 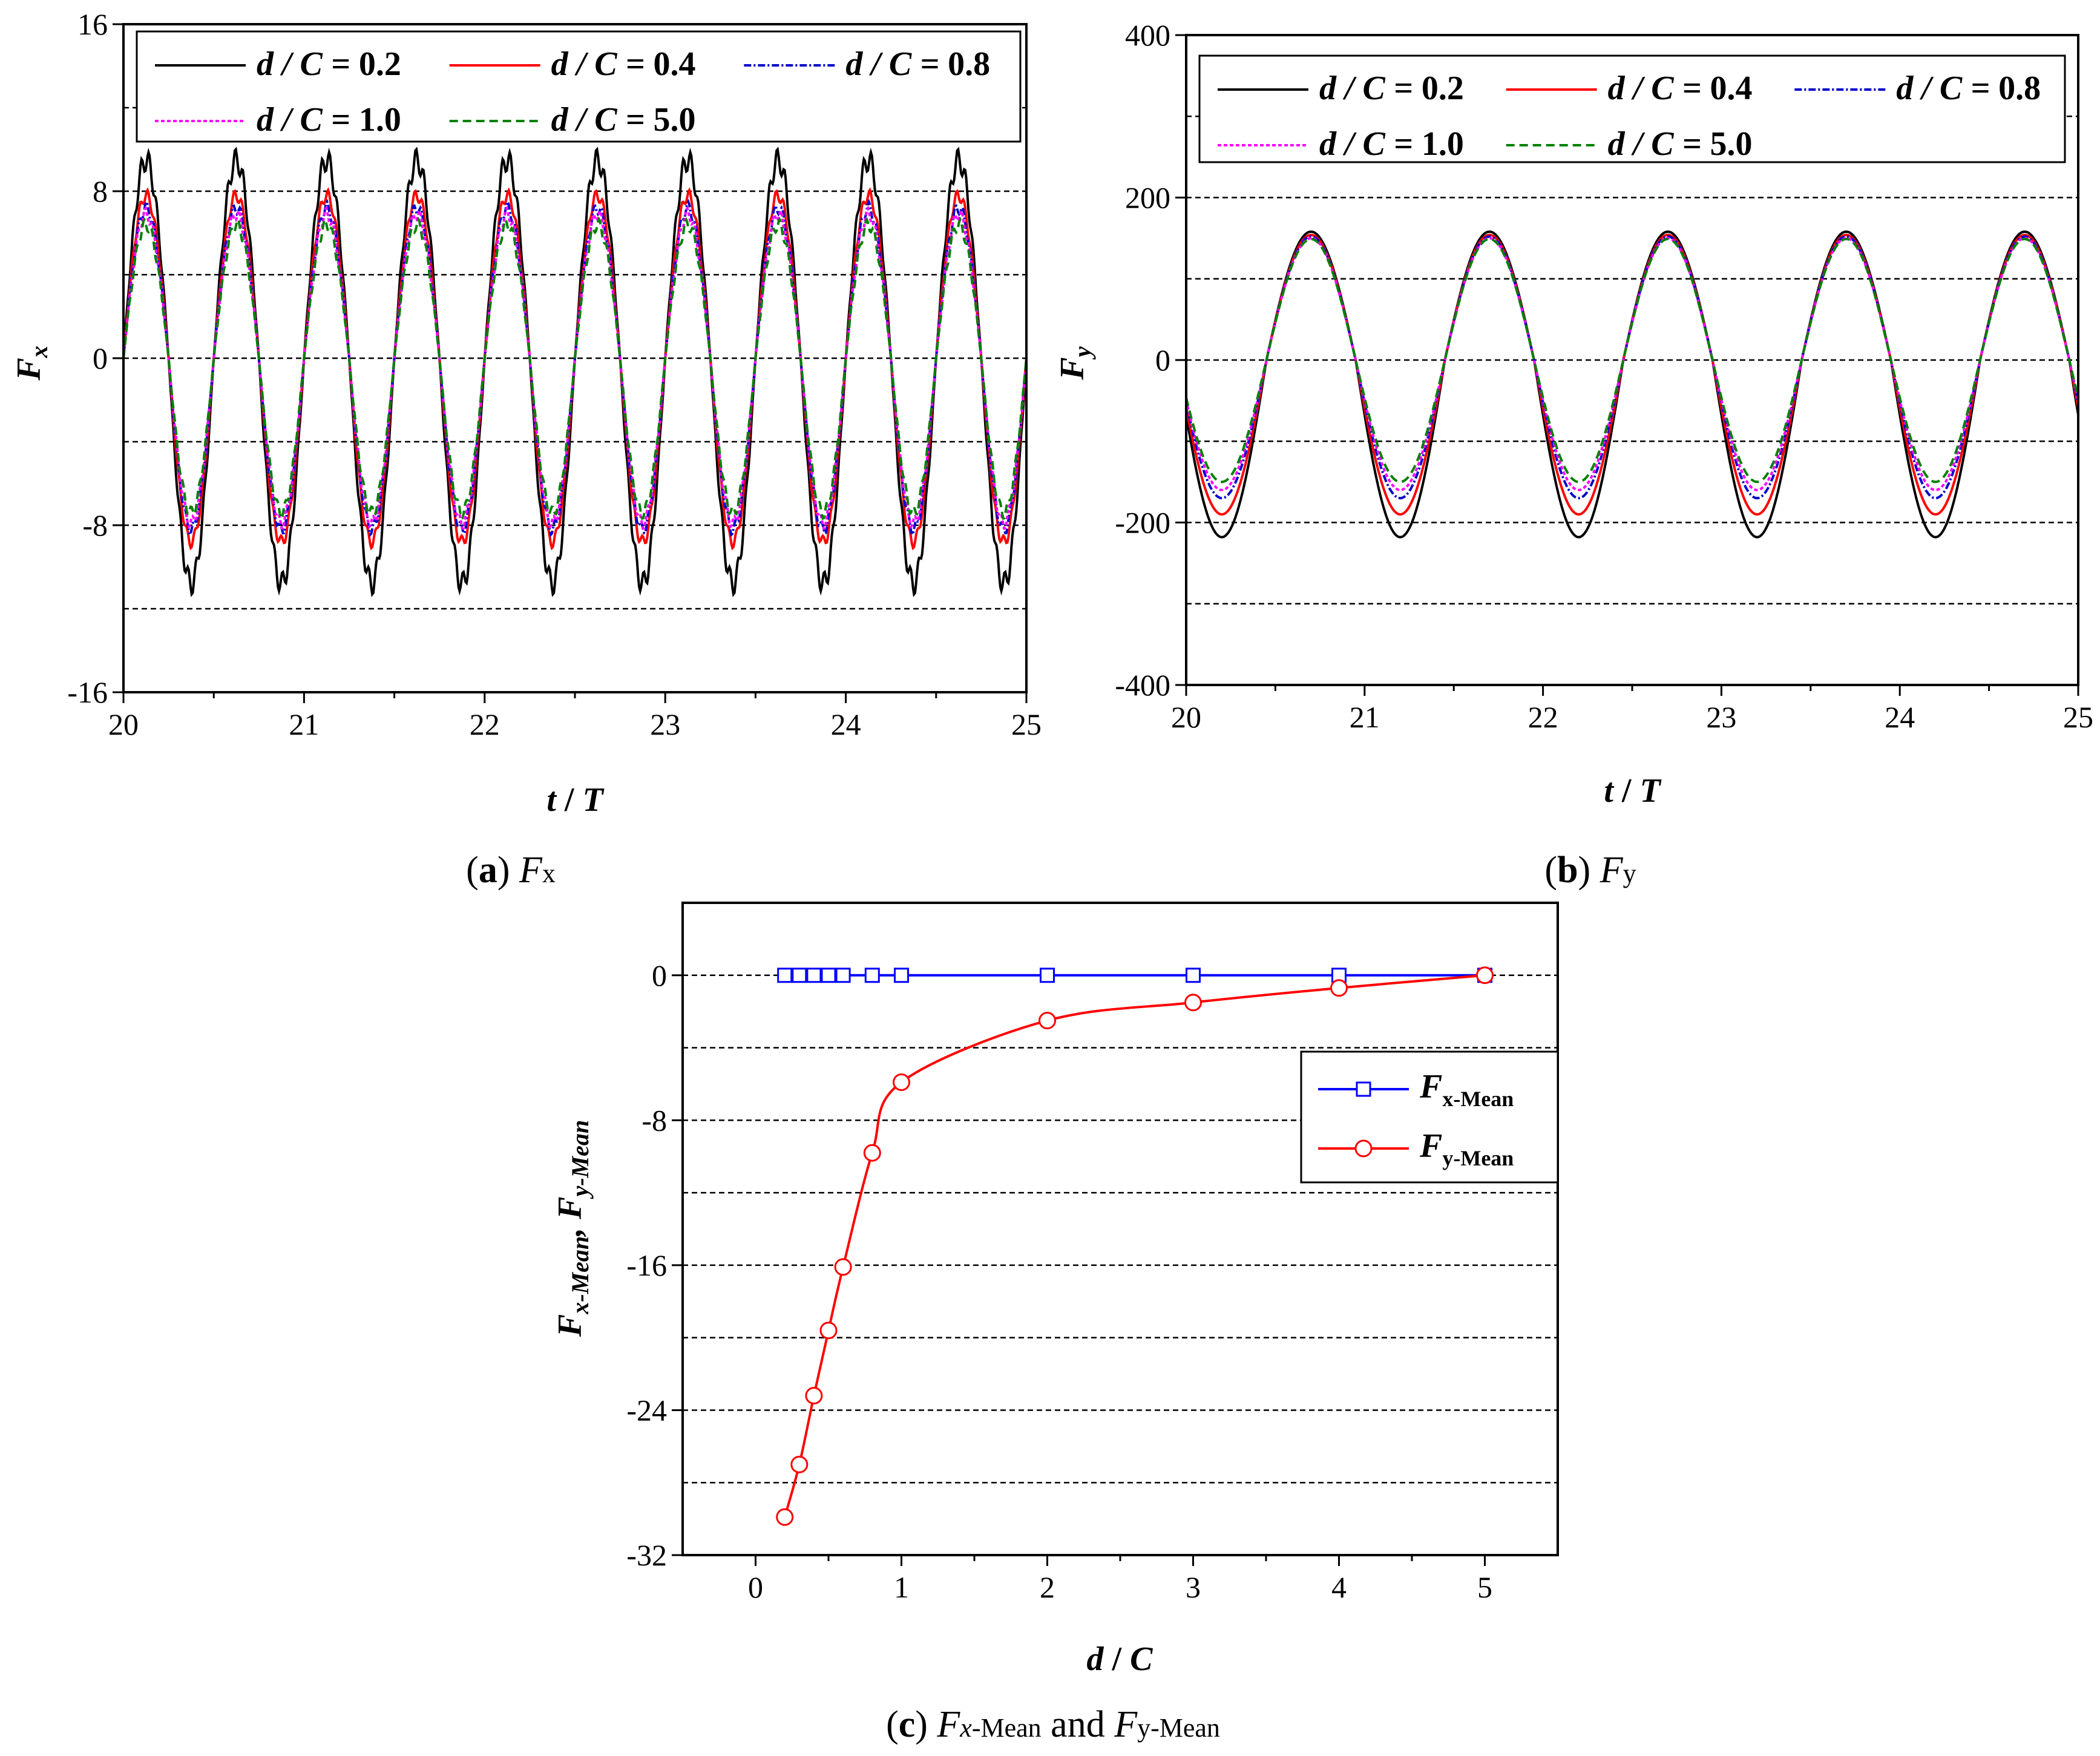 What do you see at coordinates (646, 1555) in the screenshot?
I see `c-y-tick-label: -32` at bounding box center [646, 1555].